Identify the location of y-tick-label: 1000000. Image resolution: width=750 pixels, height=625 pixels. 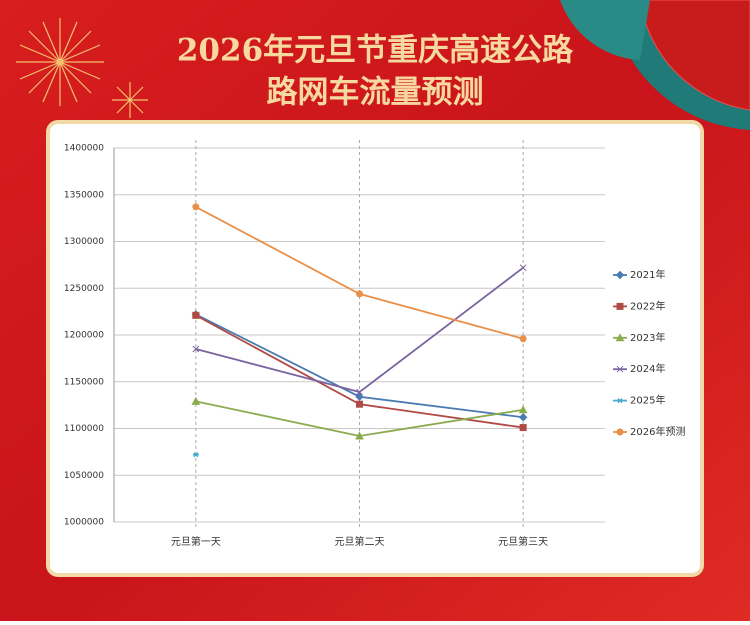
(84, 523).